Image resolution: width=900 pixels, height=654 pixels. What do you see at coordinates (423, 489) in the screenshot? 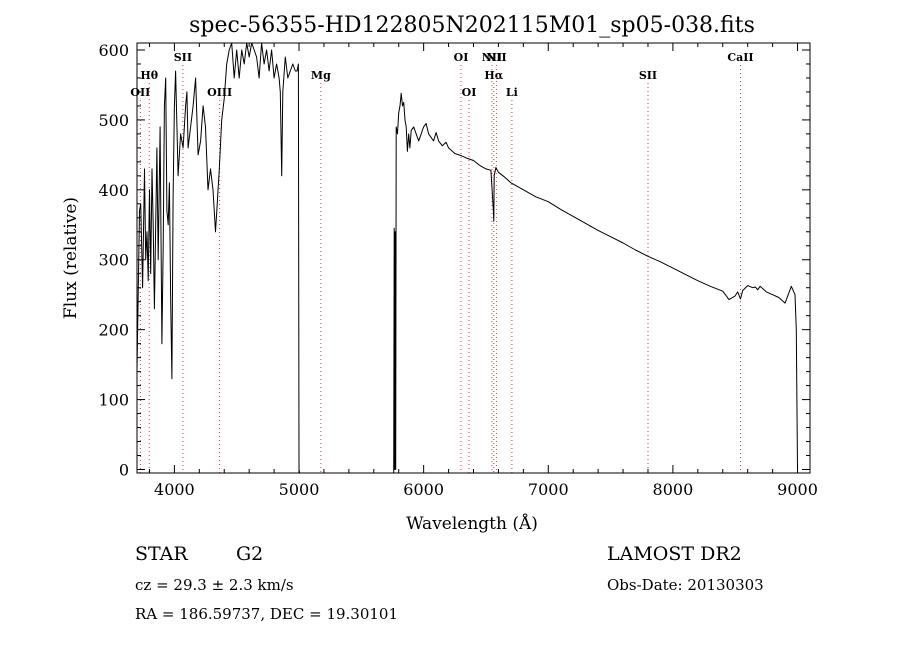
I see `x-tick-label: 6000` at bounding box center [423, 489].